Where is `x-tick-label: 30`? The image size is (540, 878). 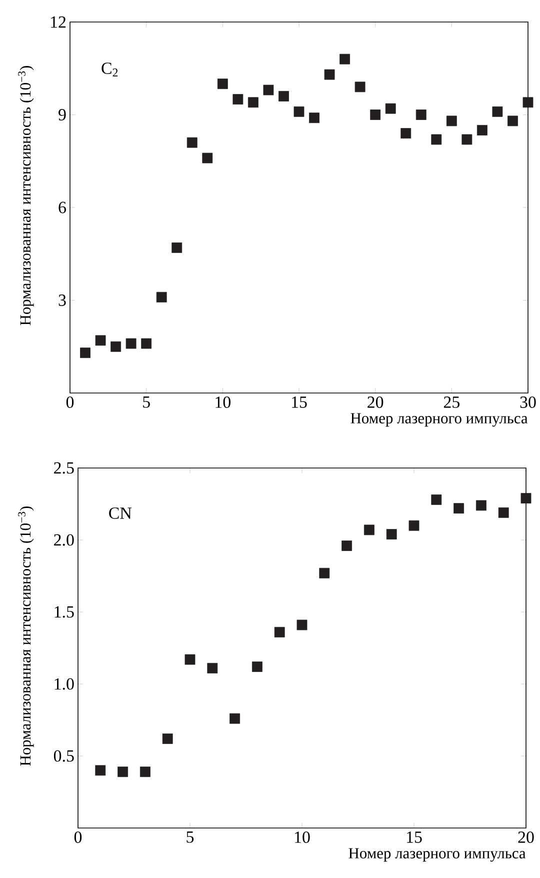 x-tick-label: 30 is located at coordinates (528, 402).